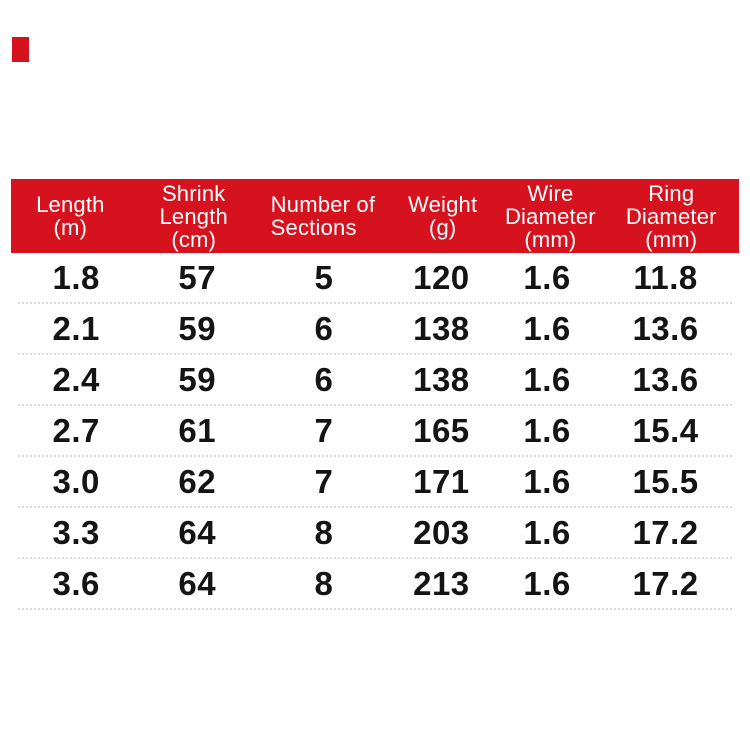 The height and width of the screenshot is (750, 750). Describe the element at coordinates (375, 329) in the screenshot. I see `table-row: 2.1 59 6 138 1.6 13.6` at that location.